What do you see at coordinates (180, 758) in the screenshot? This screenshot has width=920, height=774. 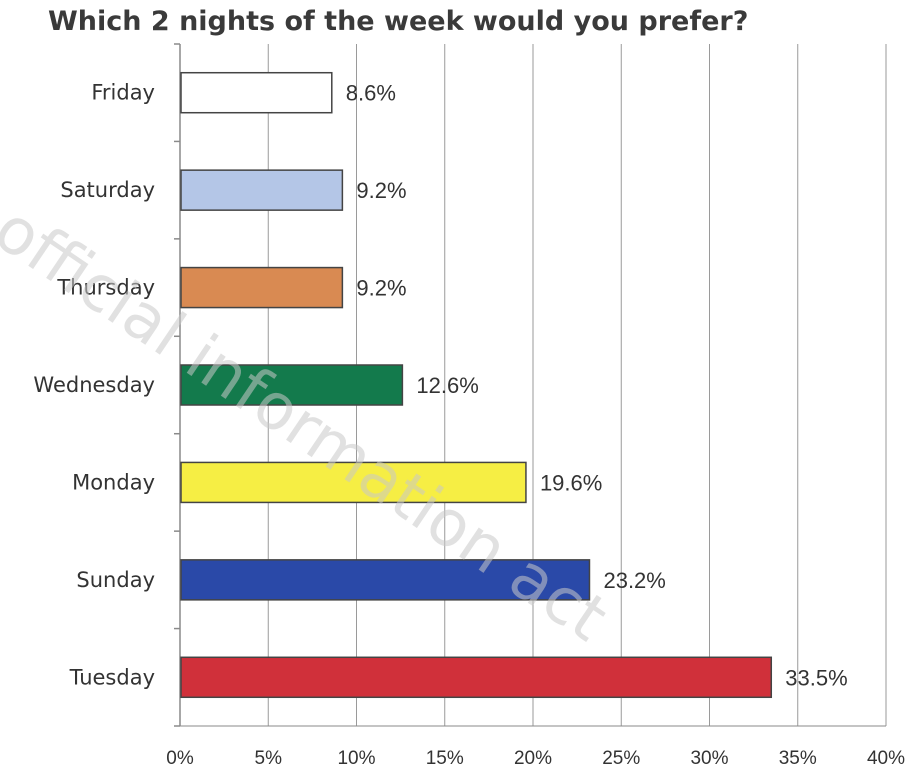 I see `x-tick-label: 0%` at bounding box center [180, 758].